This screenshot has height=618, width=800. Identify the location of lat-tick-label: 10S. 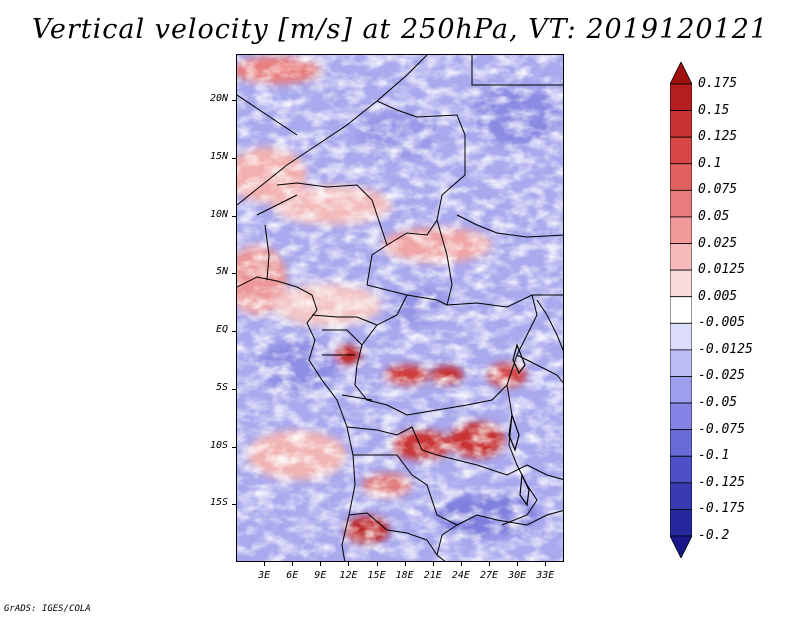
(218, 445).